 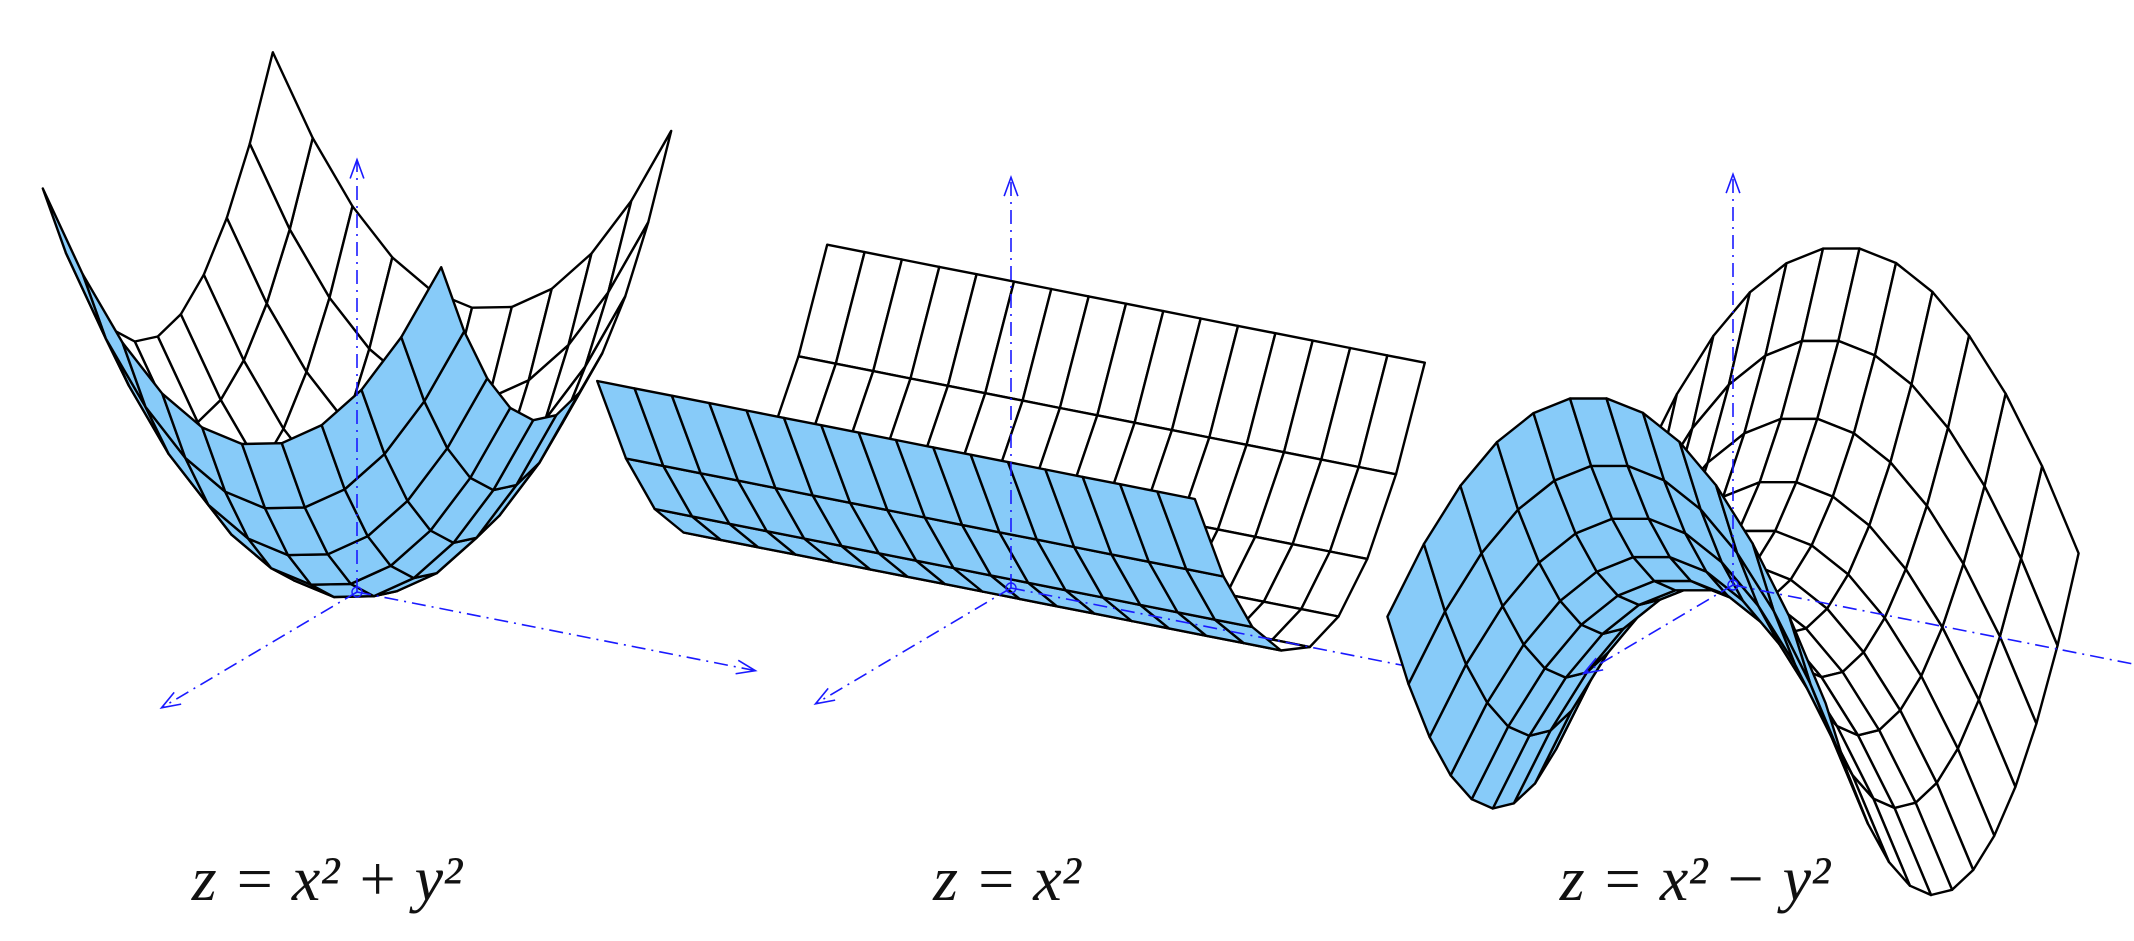 I want to click on equation-label: z = x² − y², so click(x=1695, y=878).